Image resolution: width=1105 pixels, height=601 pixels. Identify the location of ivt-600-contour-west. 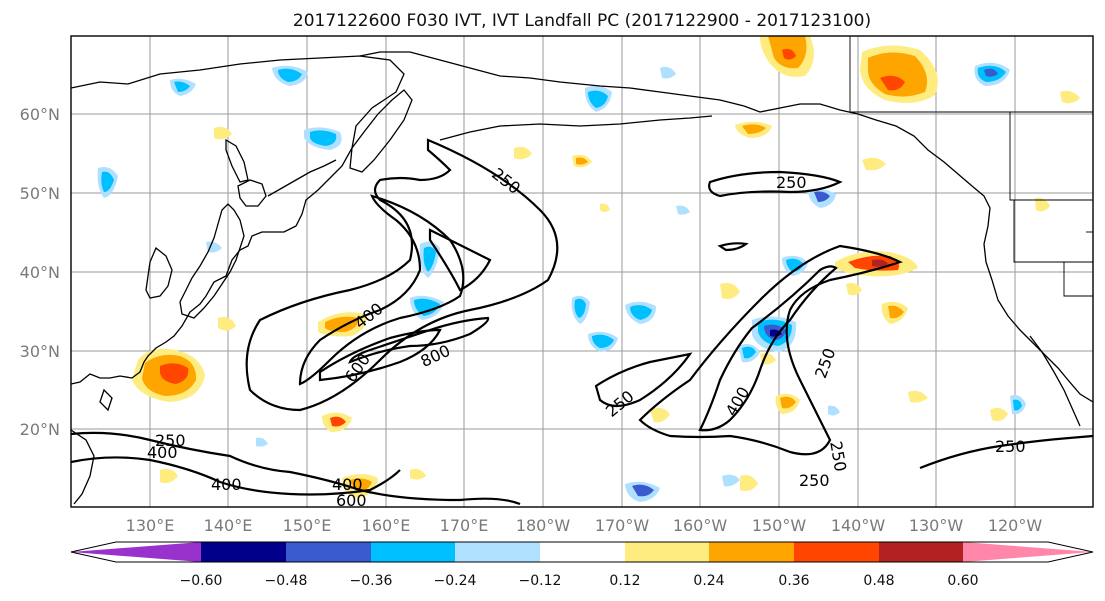
(380, 355).